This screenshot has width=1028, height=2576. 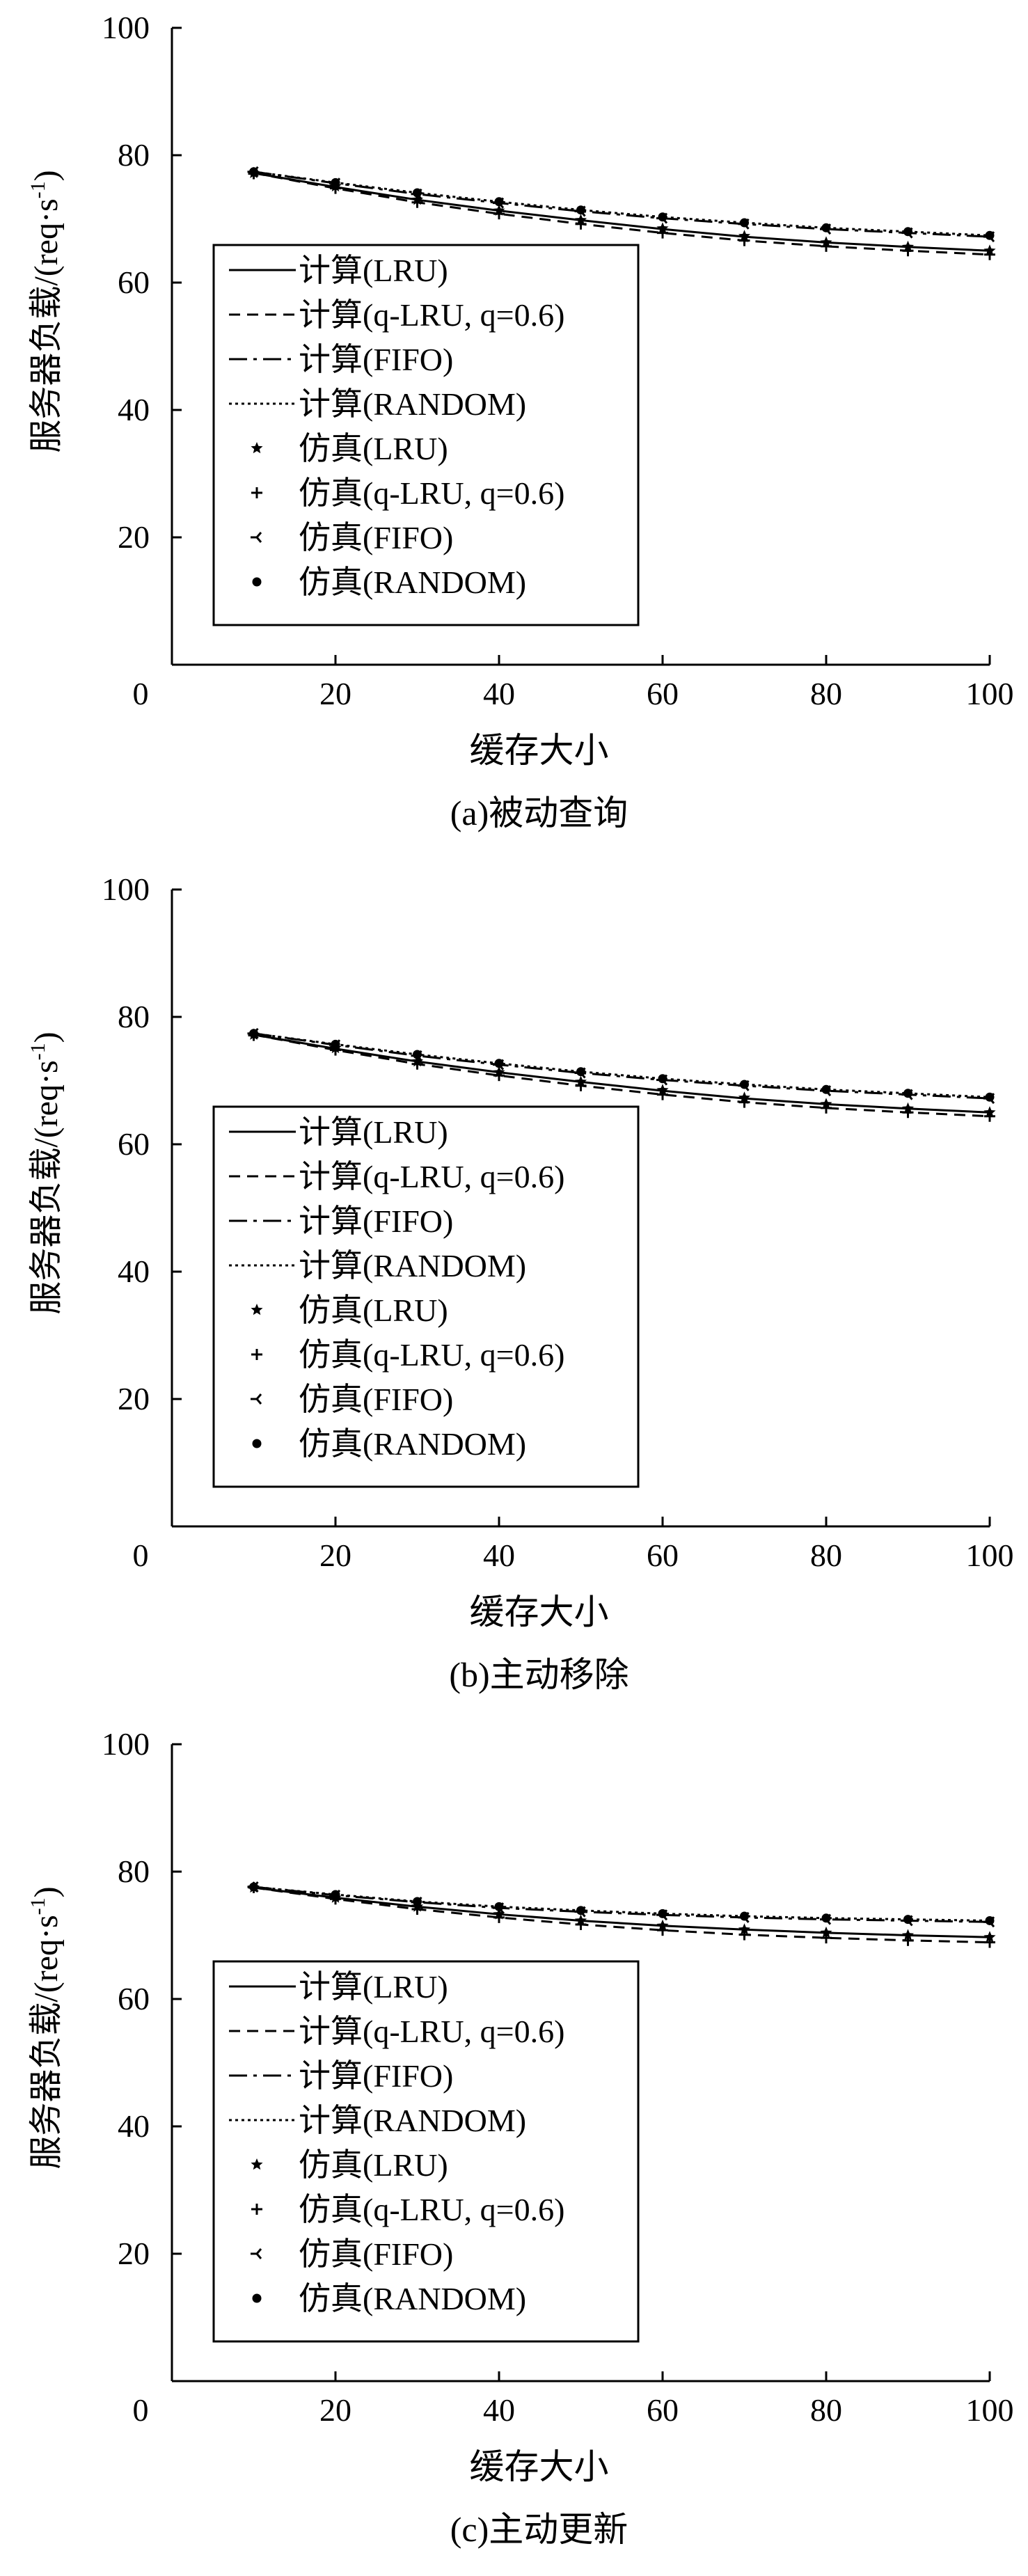 I want to click on x-tick-label: 20, so click(x=335, y=2410).